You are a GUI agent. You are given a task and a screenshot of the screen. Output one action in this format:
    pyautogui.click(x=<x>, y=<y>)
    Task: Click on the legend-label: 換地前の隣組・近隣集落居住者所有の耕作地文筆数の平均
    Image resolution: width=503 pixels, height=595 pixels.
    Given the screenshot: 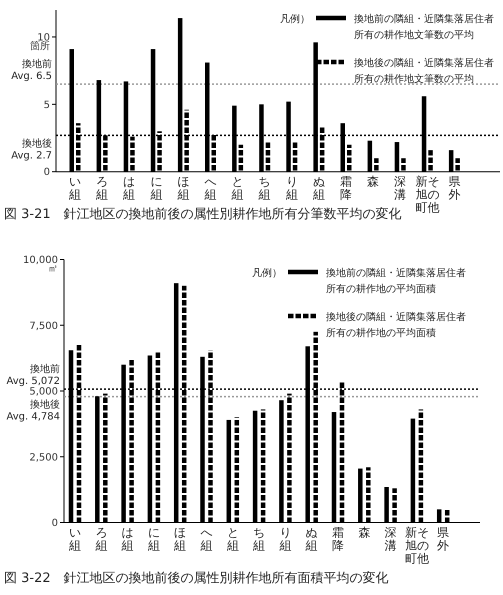 What is the action you would take?
    pyautogui.click(x=424, y=27)
    